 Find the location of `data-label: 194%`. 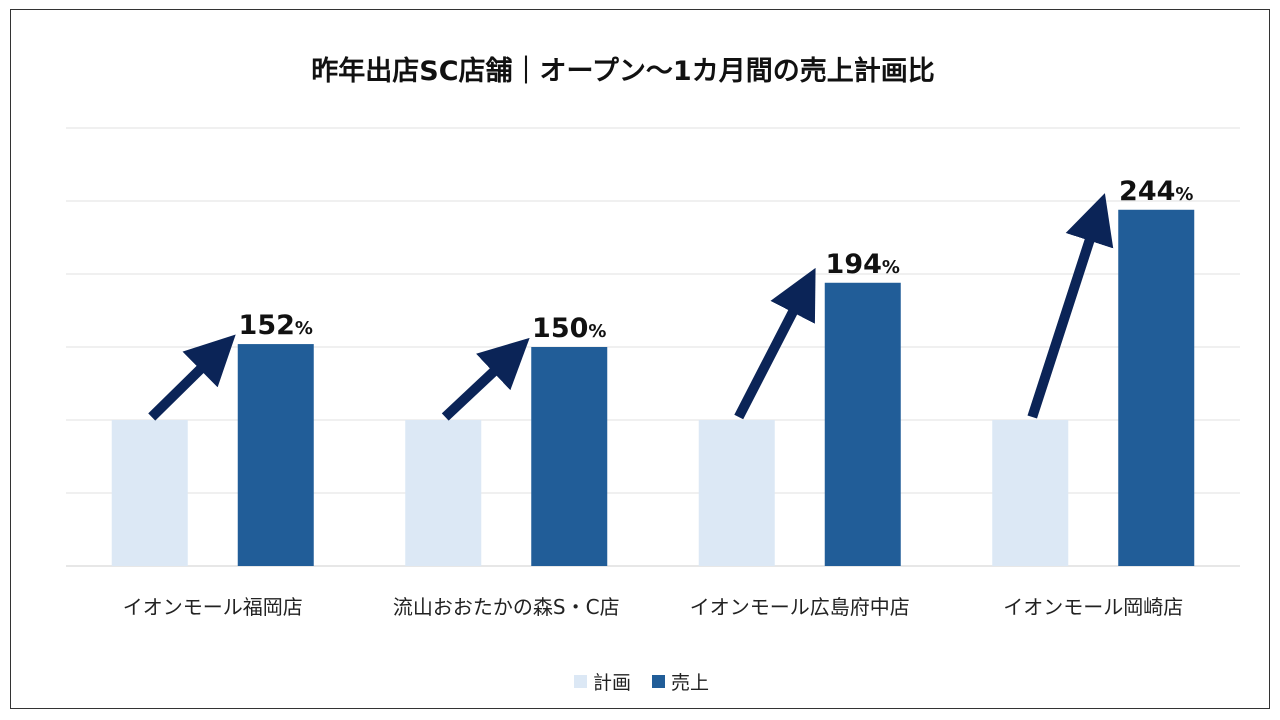

data-label: 194% is located at coordinates (863, 264).